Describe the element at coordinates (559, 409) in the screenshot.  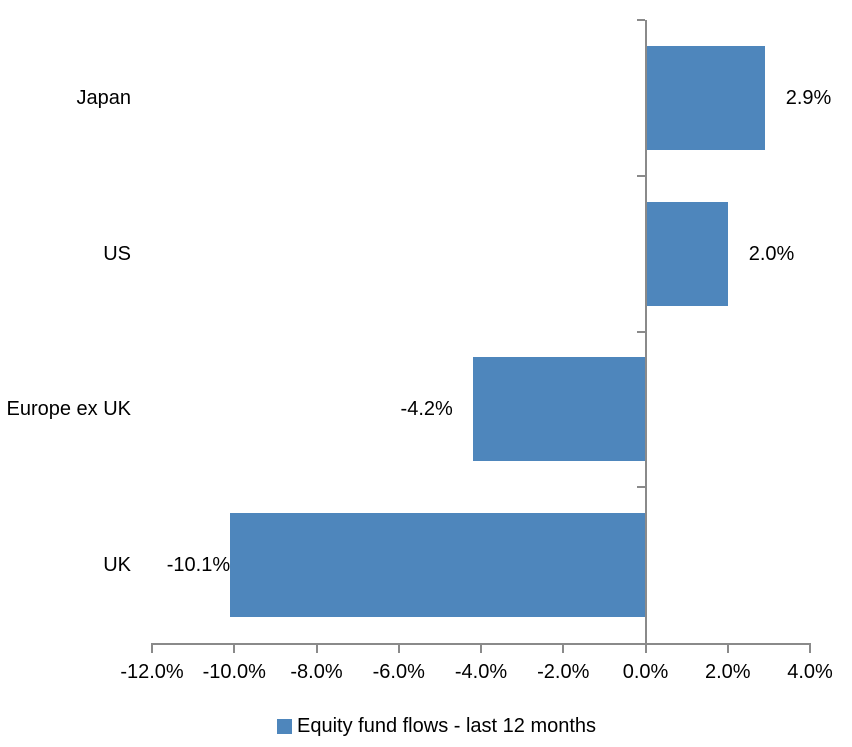
I see `bar-europe-ex-uk` at that location.